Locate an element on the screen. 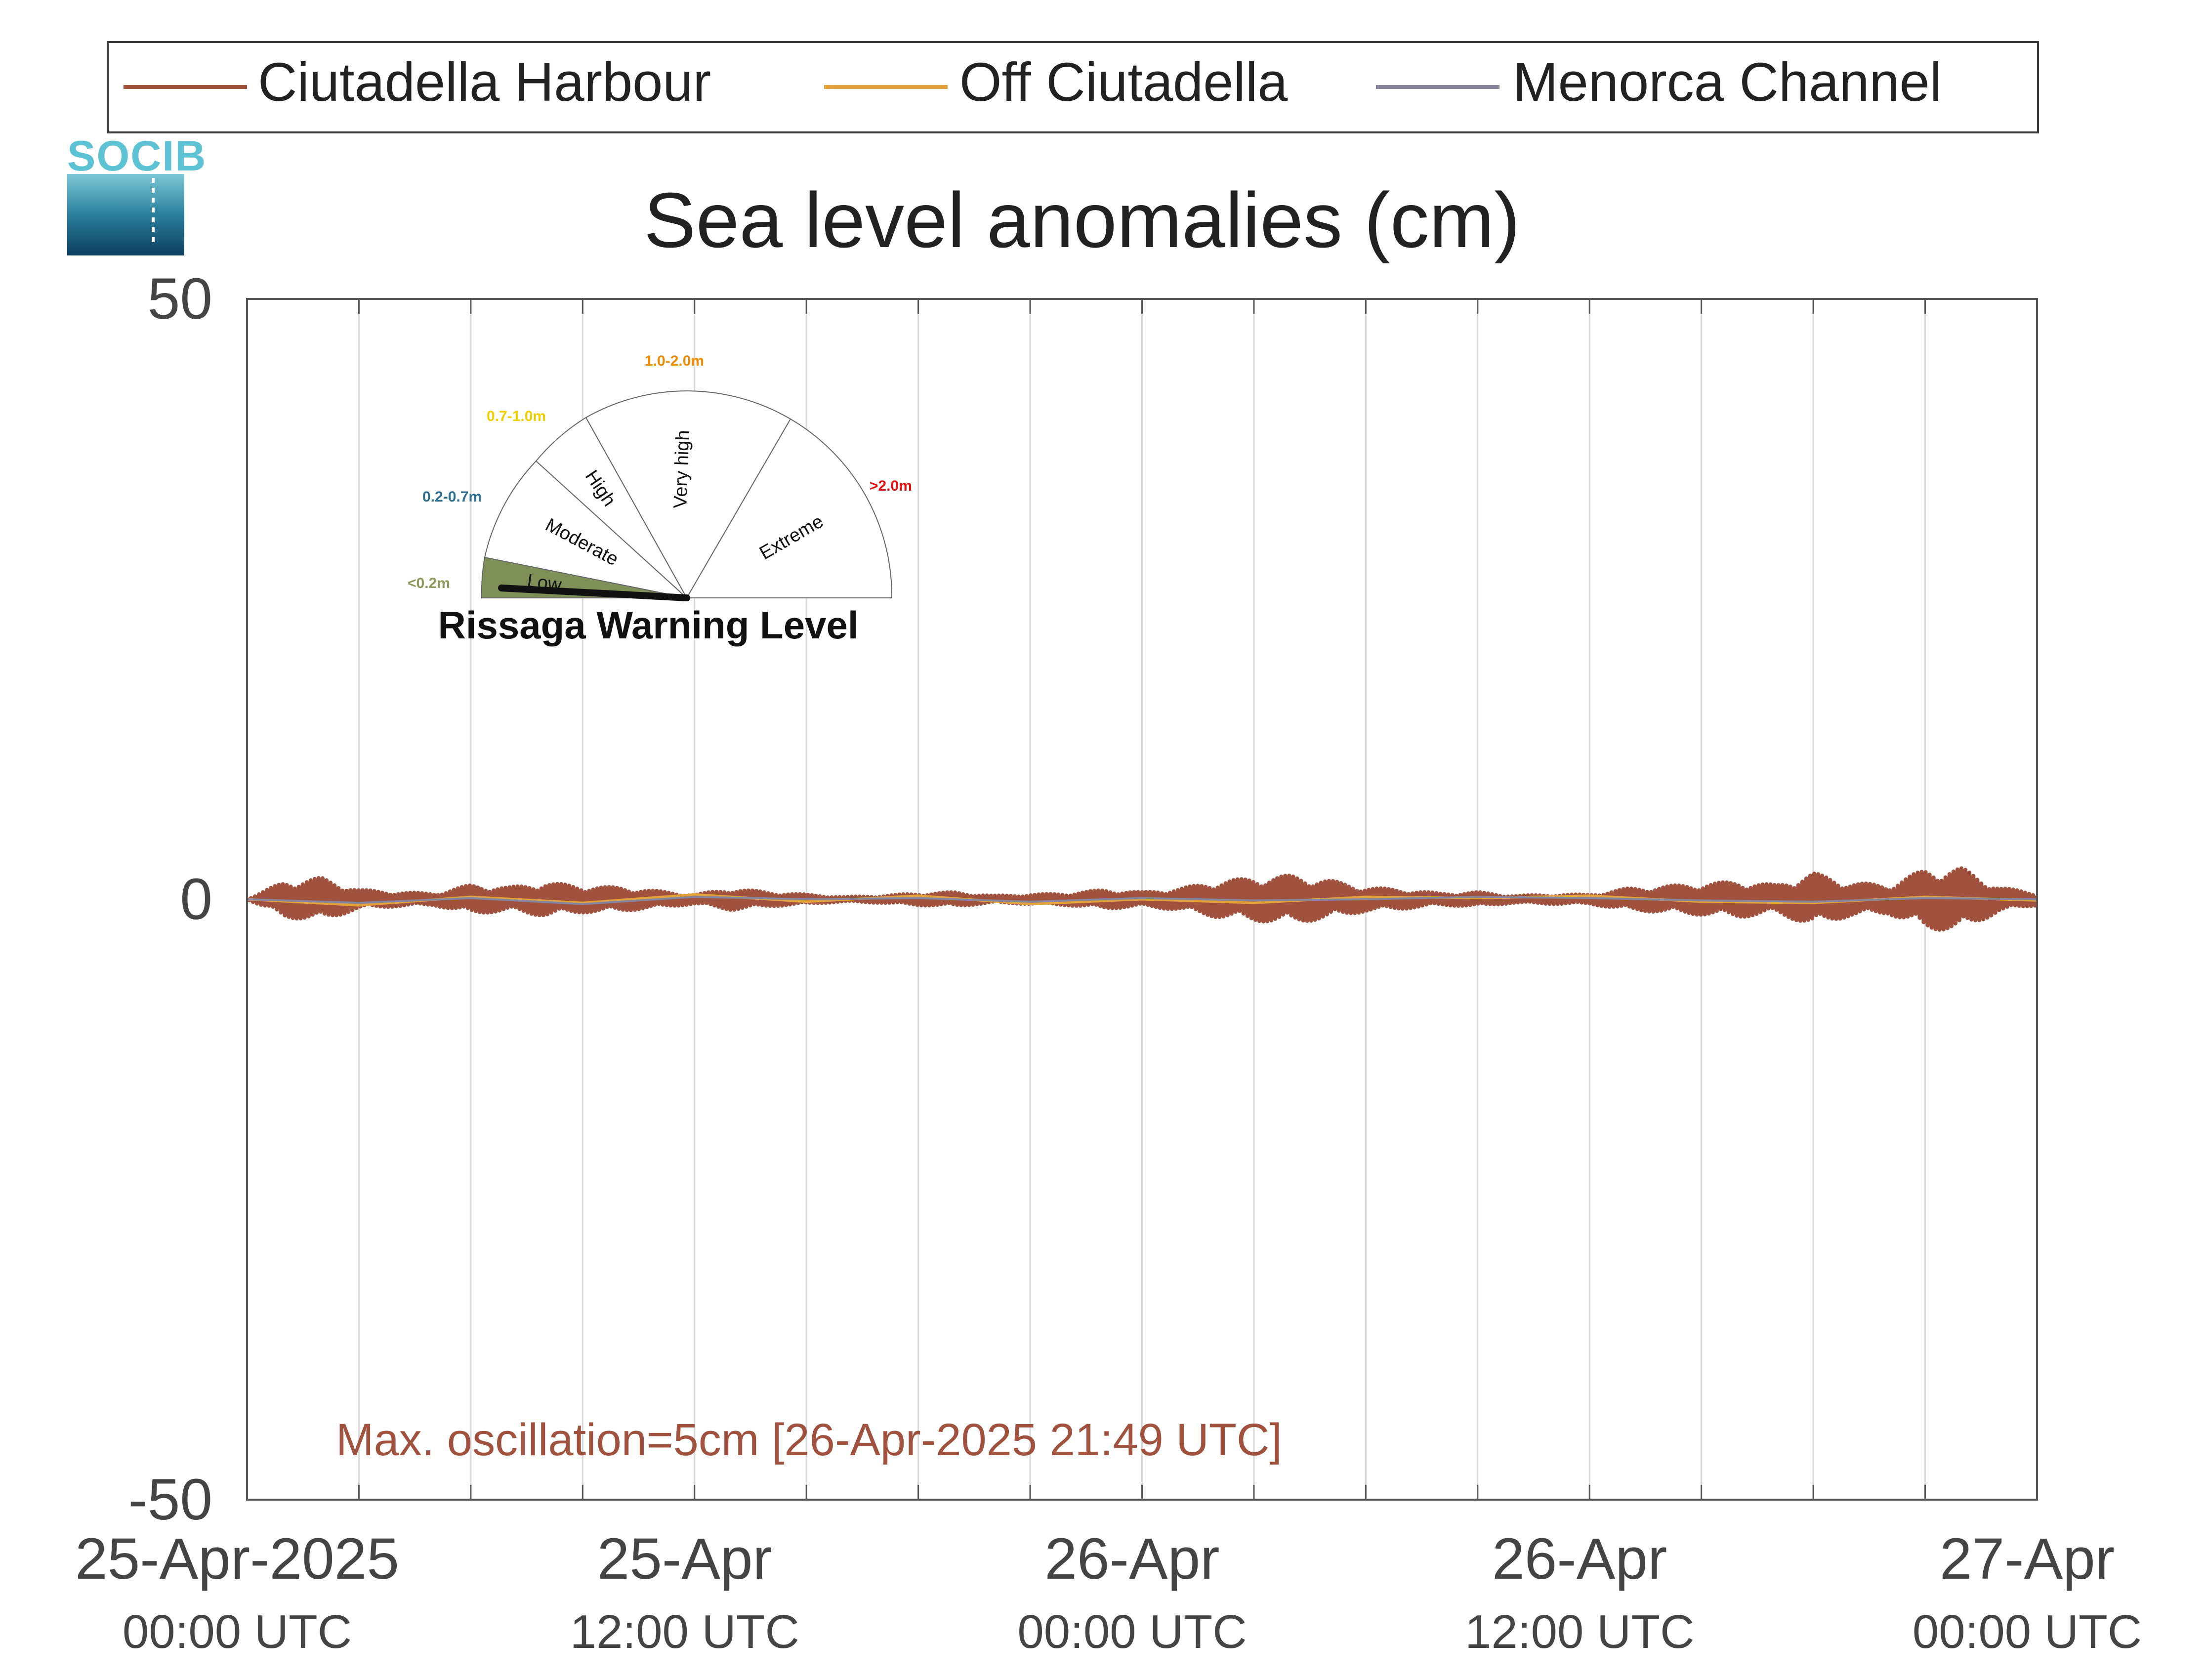 The width and height of the screenshot is (2205, 1680). socib-logo-text: SOCIB is located at coordinates (137, 156).